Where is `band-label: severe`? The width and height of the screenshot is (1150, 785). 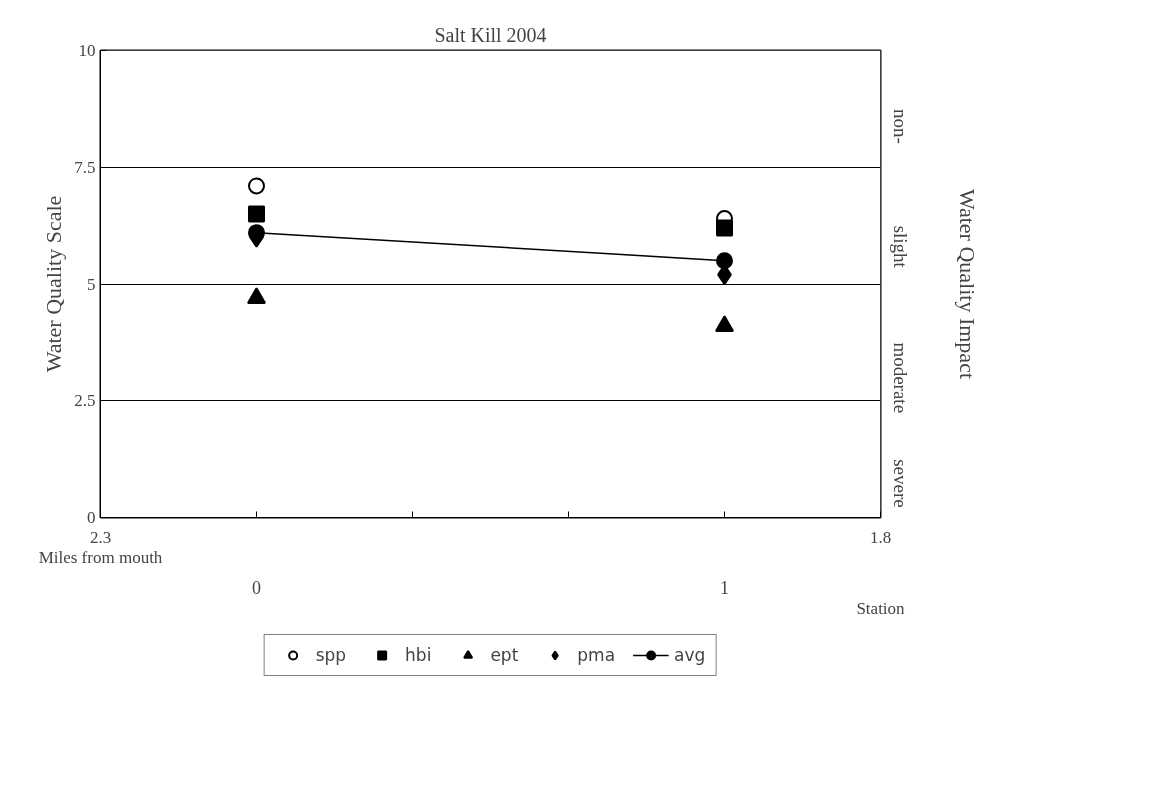 band-label: severe is located at coordinates (900, 483).